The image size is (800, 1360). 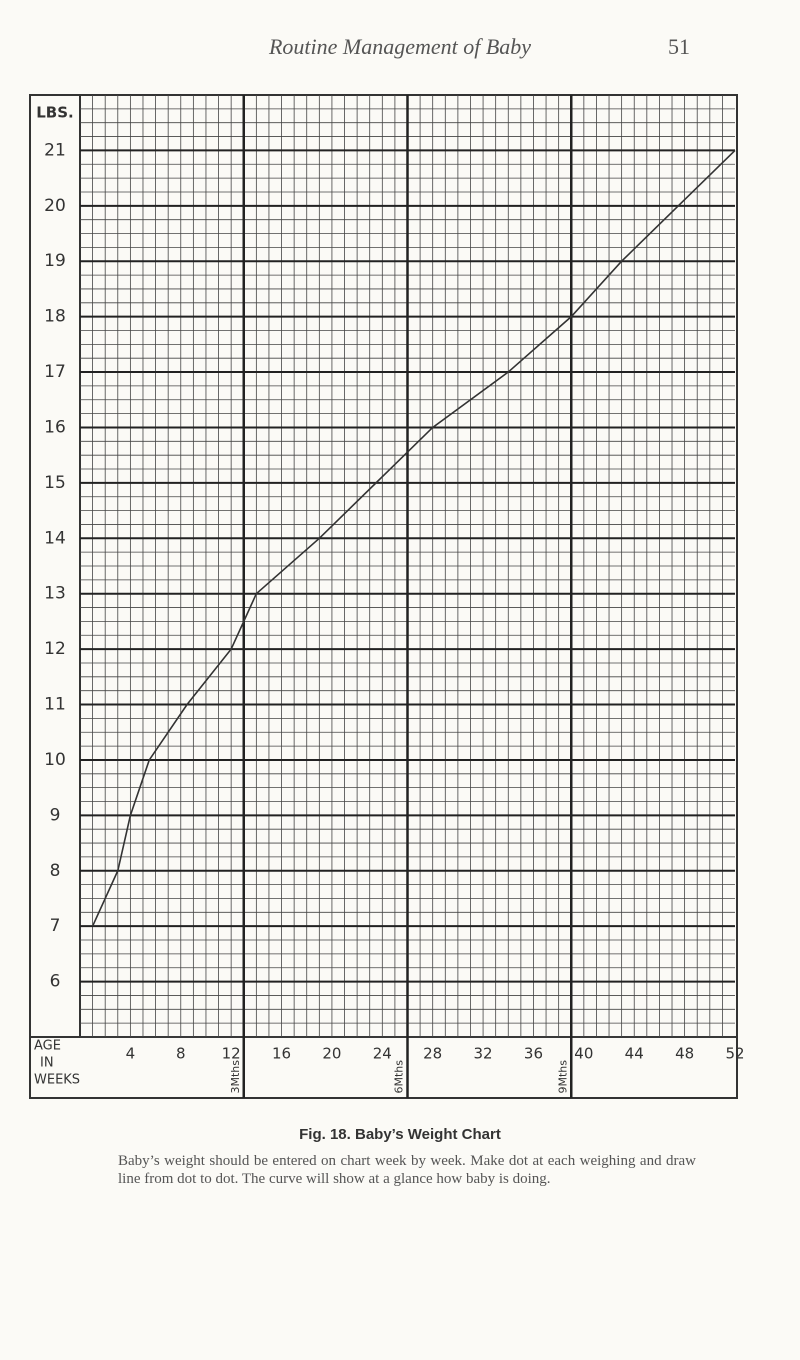 What do you see at coordinates (47, 1046) in the screenshot?
I see `x-axis-label: AGE` at bounding box center [47, 1046].